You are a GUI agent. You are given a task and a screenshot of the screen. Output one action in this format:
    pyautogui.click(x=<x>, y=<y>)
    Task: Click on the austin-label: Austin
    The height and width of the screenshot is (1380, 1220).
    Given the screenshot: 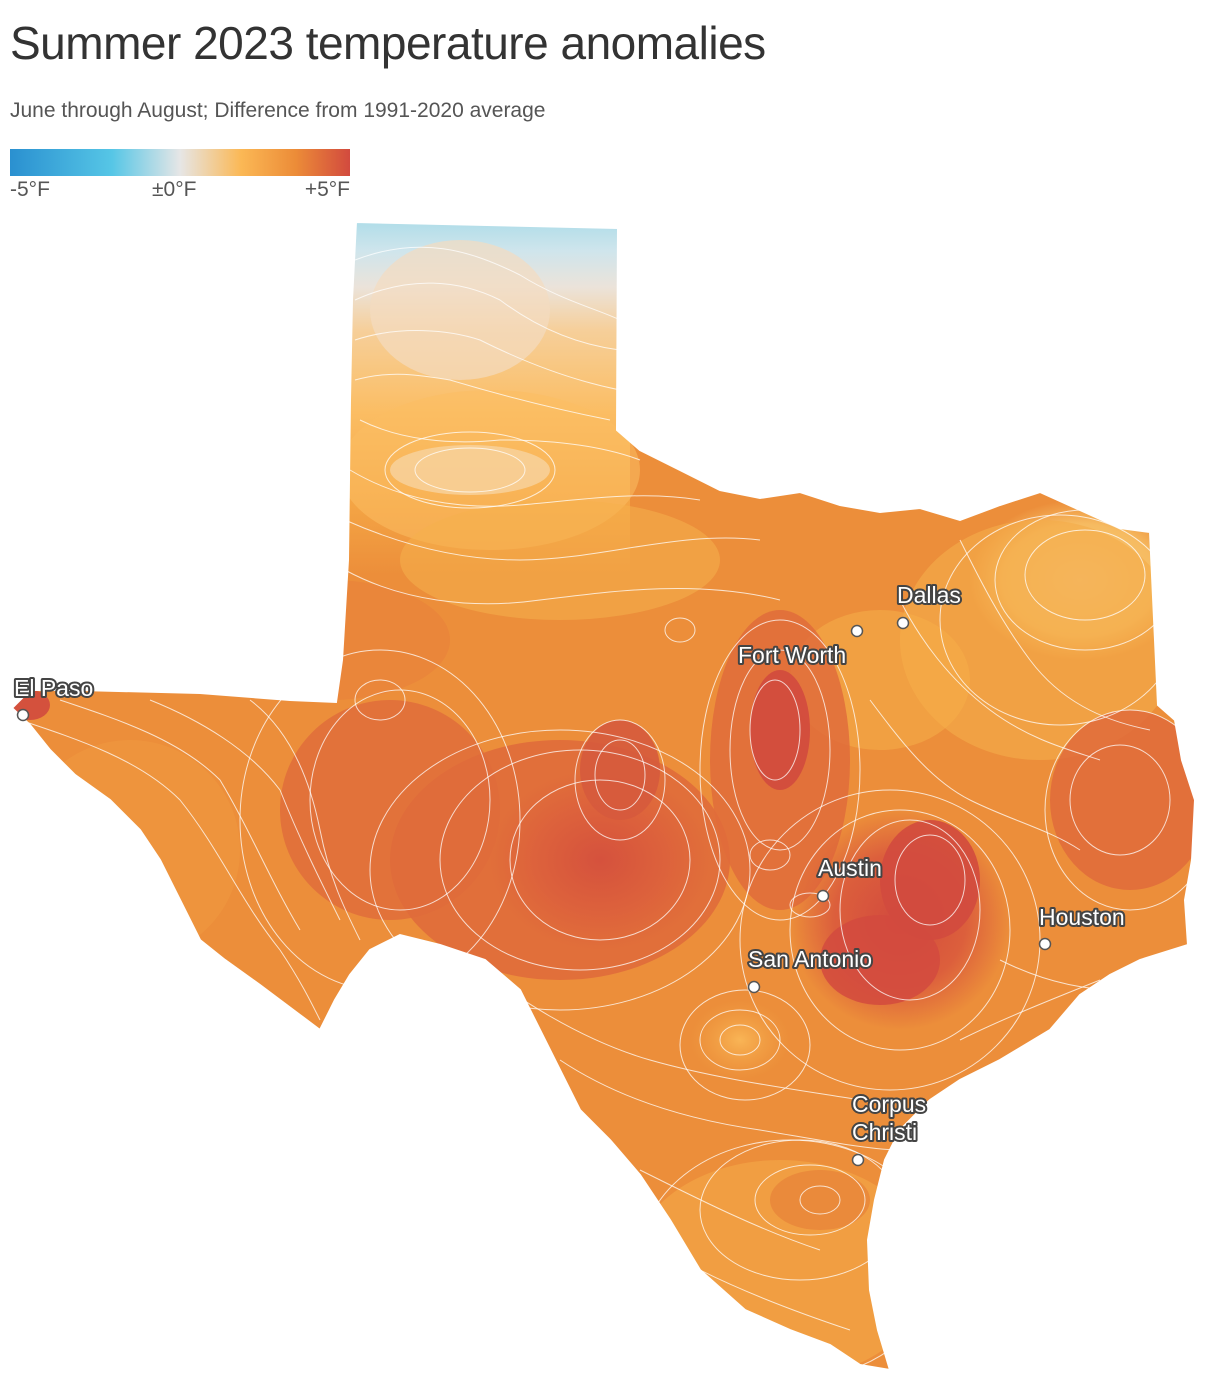 What is the action you would take?
    pyautogui.click(x=850, y=868)
    